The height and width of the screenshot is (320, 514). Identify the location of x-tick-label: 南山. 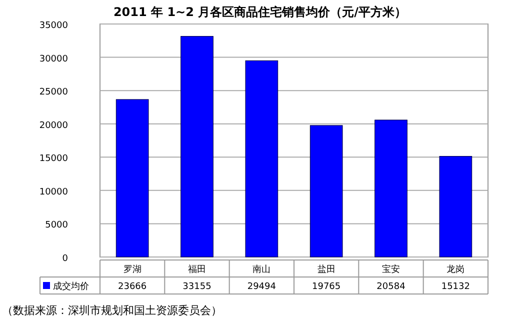
(261, 269).